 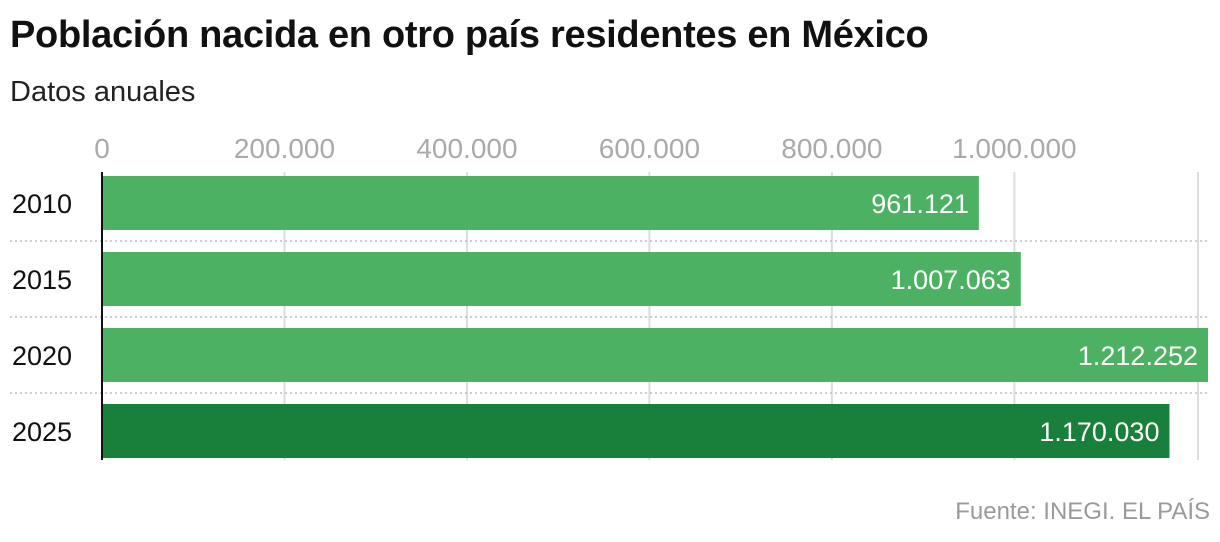 What do you see at coordinates (42, 204) in the screenshot?
I see `category-label: 2010` at bounding box center [42, 204].